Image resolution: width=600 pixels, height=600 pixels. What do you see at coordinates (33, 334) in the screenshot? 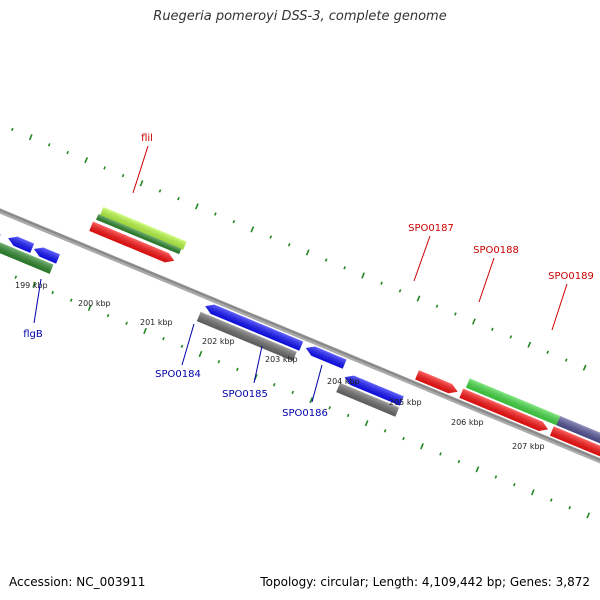
I see `gene-label-flgb: flgB` at bounding box center [33, 334].